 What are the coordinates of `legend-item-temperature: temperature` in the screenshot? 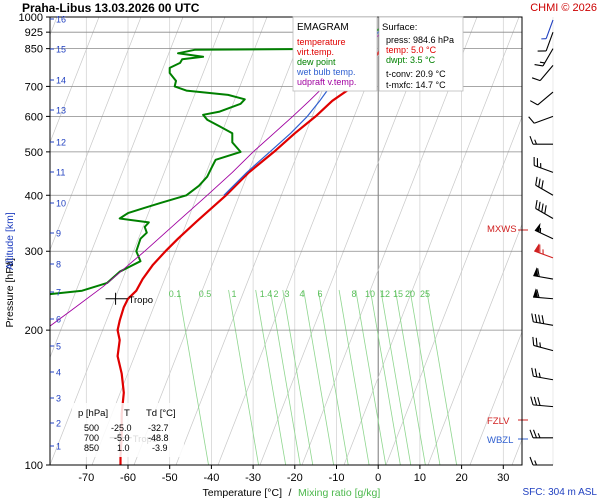 It's located at (321, 42).